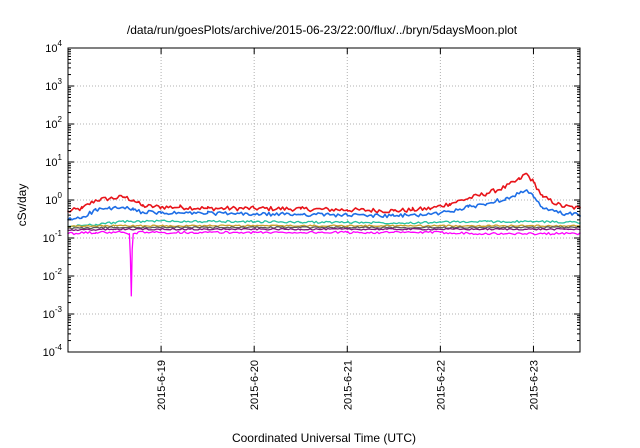 The width and height of the screenshot is (640, 448). I want to click on y-tick-label: 10⁻⁴, so click(53, 351).